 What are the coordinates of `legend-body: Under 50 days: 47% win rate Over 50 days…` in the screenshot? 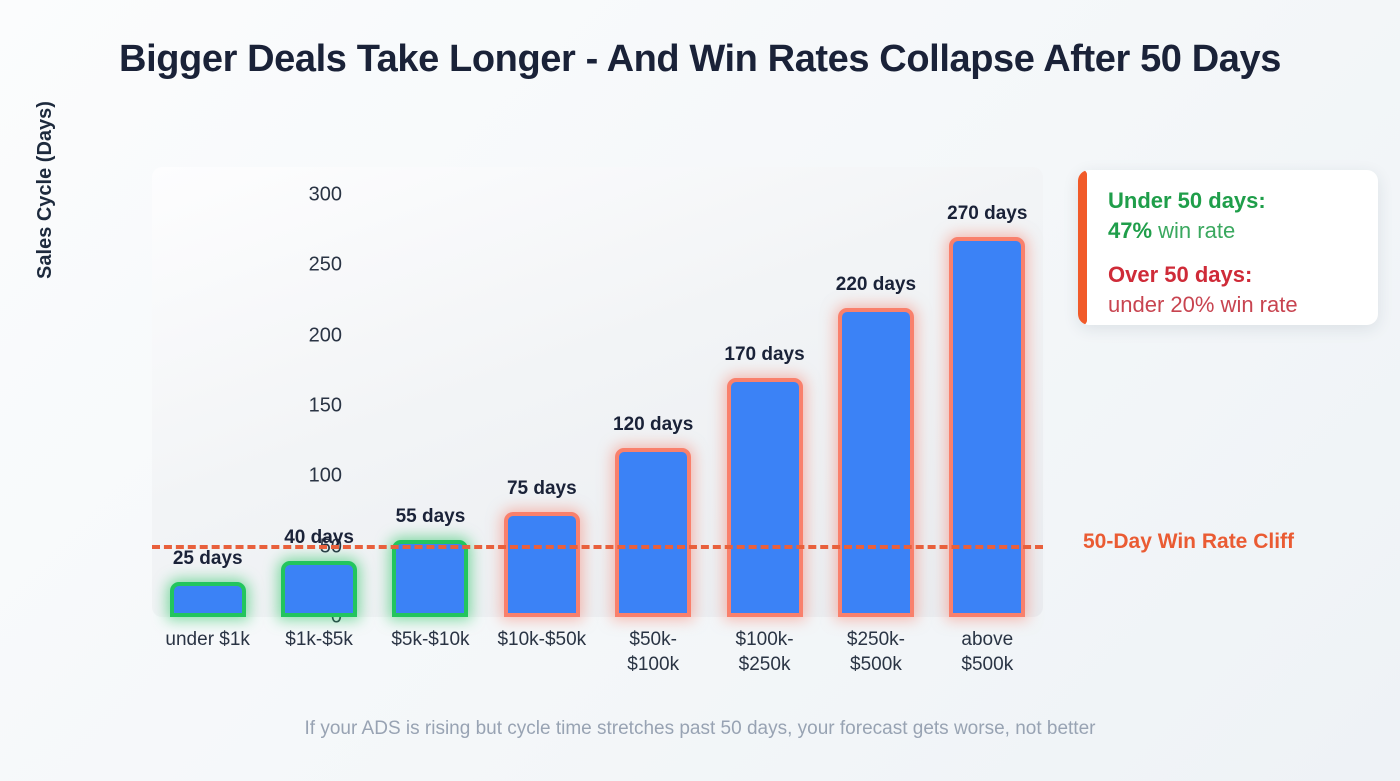 It's located at (1239, 253).